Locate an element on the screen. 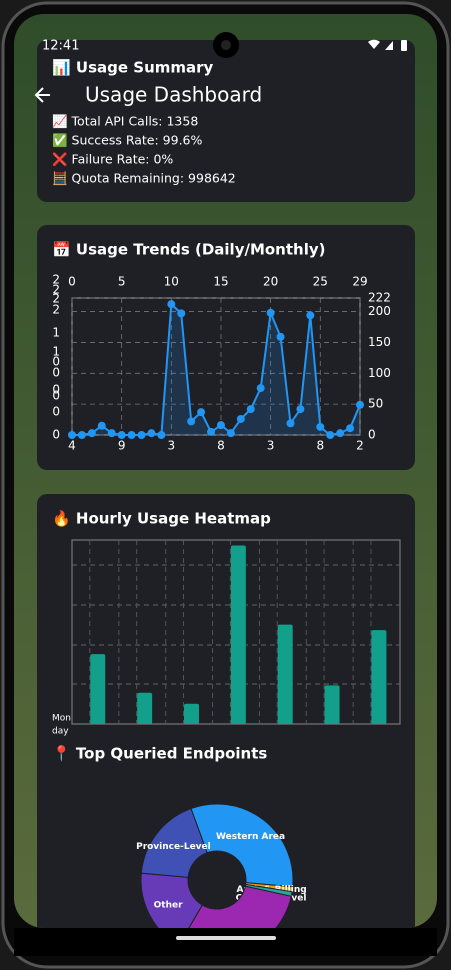  summary-line: 📈 Total API Calls: 1358 is located at coordinates (125, 121).